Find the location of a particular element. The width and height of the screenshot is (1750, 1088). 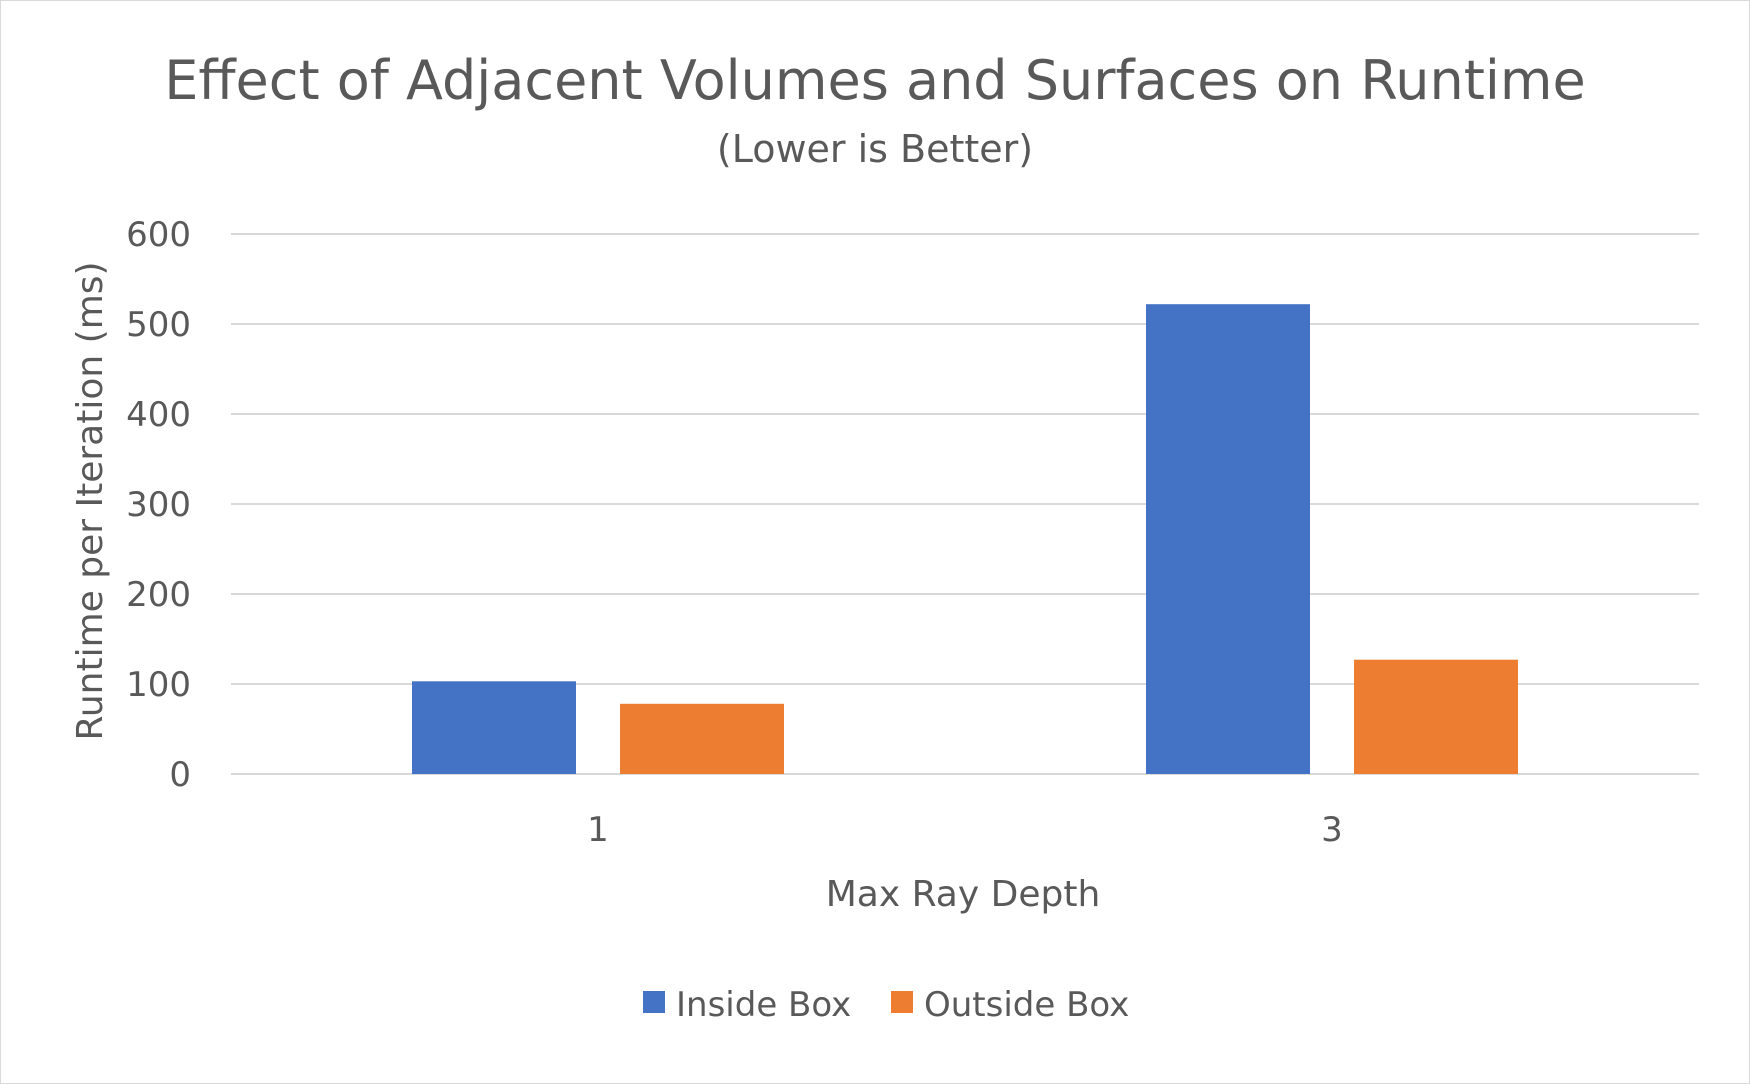

y-axis-ticks: 0 100 200 300 400 500 600 is located at coordinates (158, 505).